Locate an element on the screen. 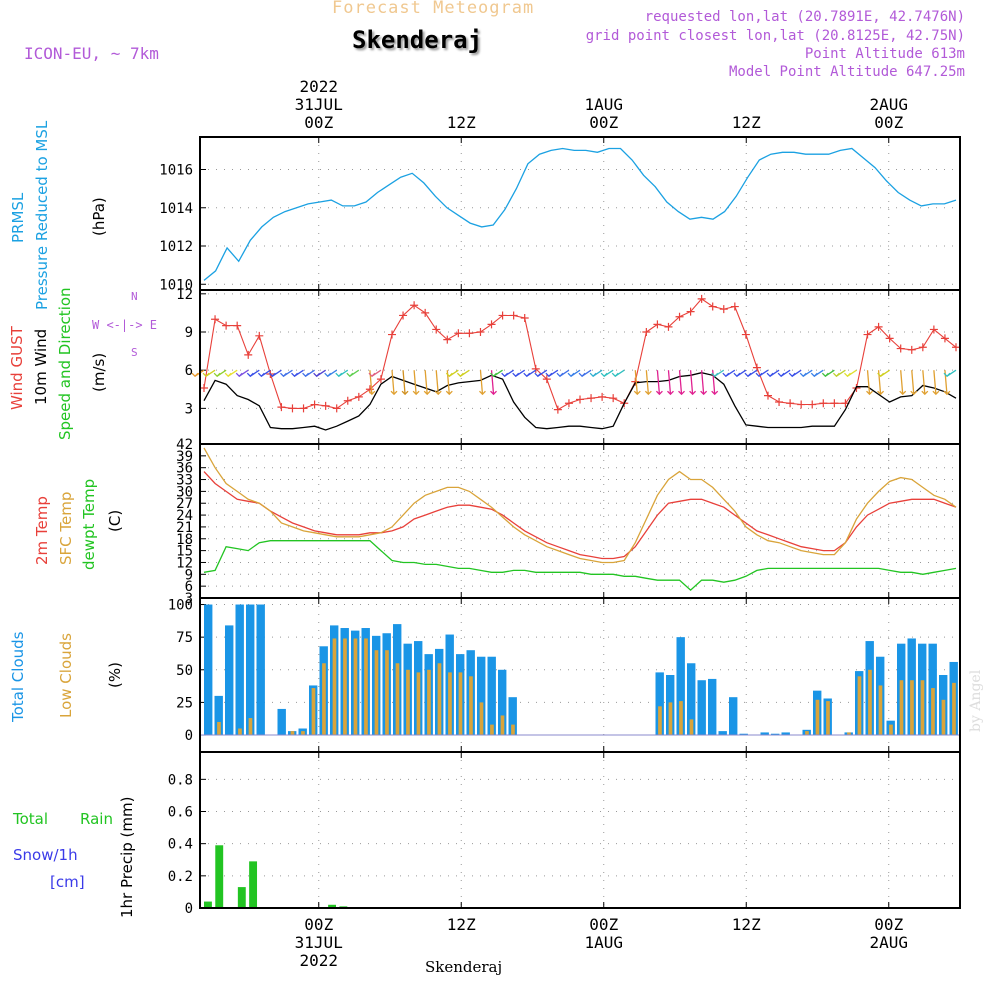 The width and height of the screenshot is (1000, 1000). meteogram-subtitle: Forecast Meteogram is located at coordinates (433, 9).